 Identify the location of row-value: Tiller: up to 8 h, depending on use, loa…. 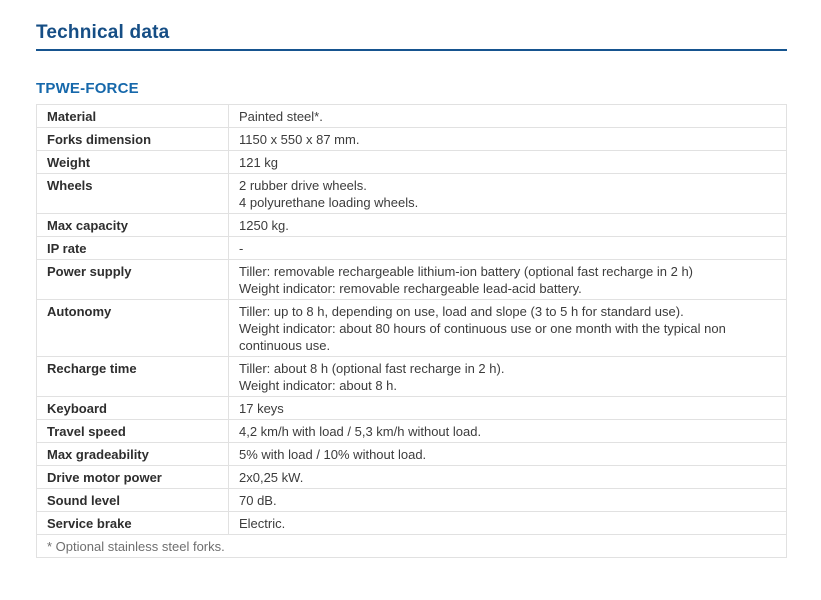
(507, 328).